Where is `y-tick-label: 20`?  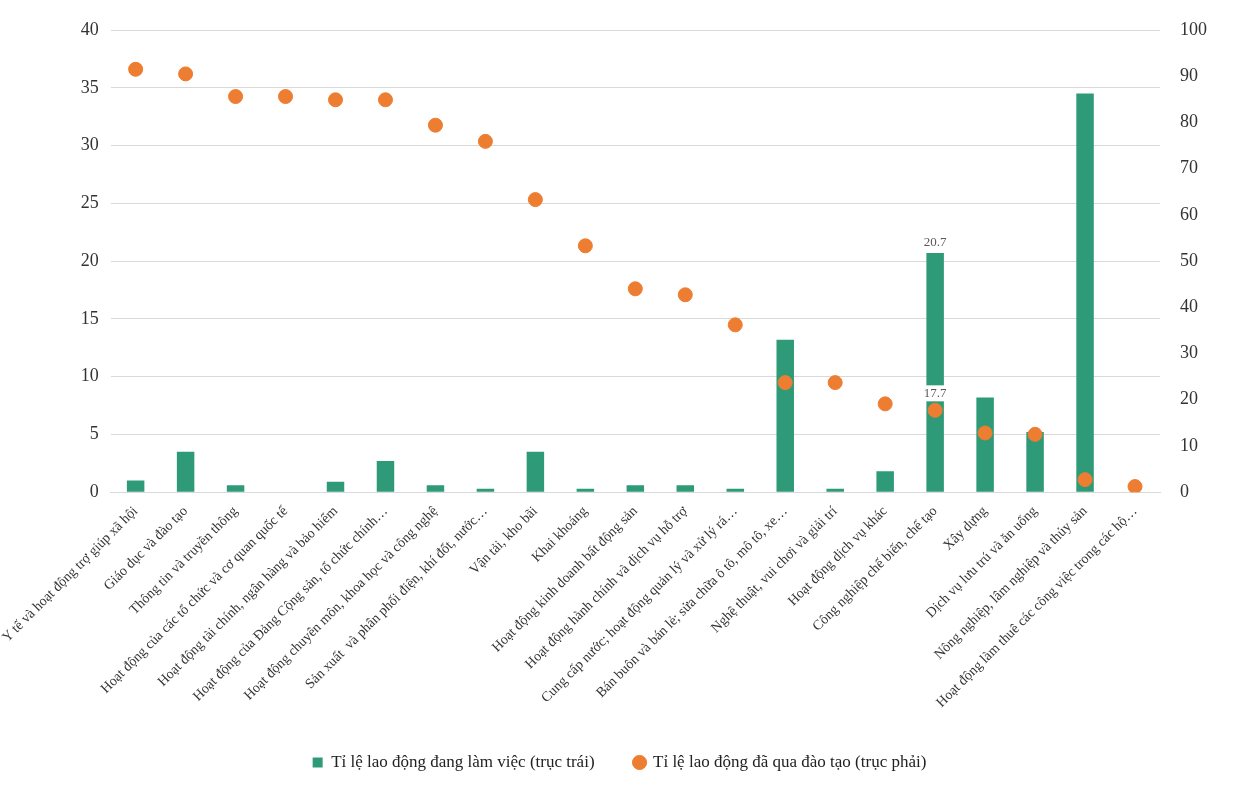
y-tick-label: 20 is located at coordinates (89, 259).